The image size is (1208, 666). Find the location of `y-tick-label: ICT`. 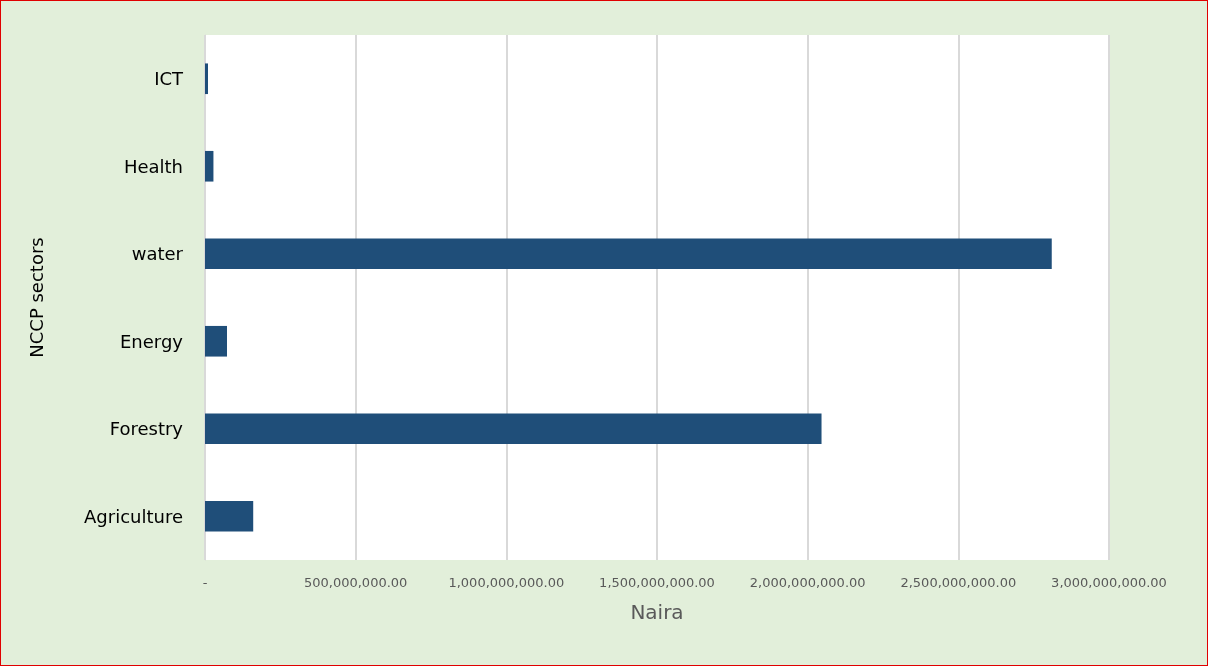

y-tick-label: ICT is located at coordinates (169, 79).